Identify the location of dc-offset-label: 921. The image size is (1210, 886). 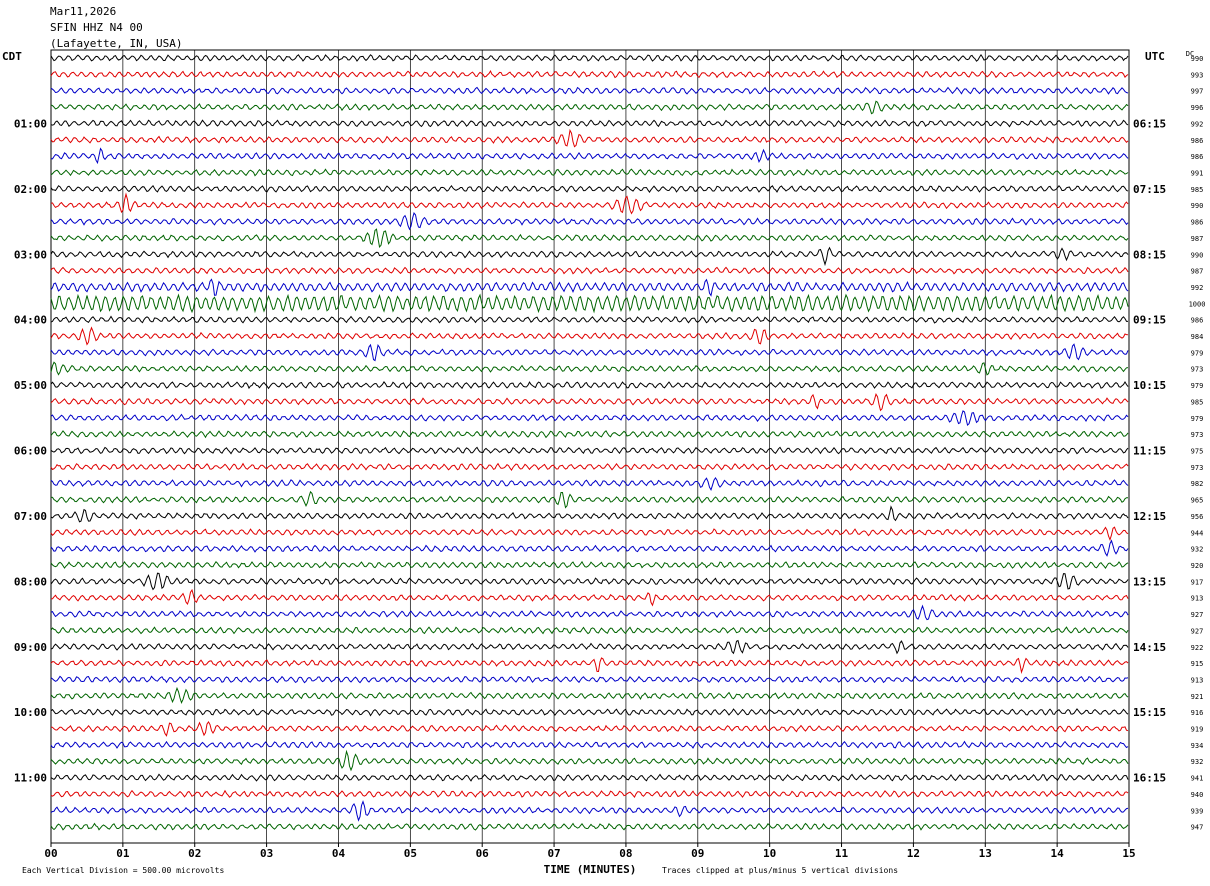
(1197, 697).